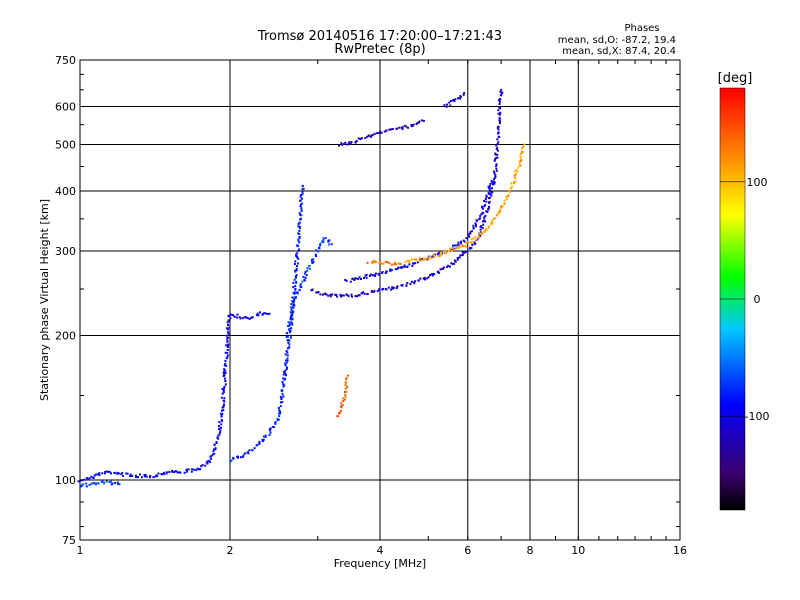 The image size is (800, 600). I want to click on colorbar-tick-label: -100, so click(757, 416).